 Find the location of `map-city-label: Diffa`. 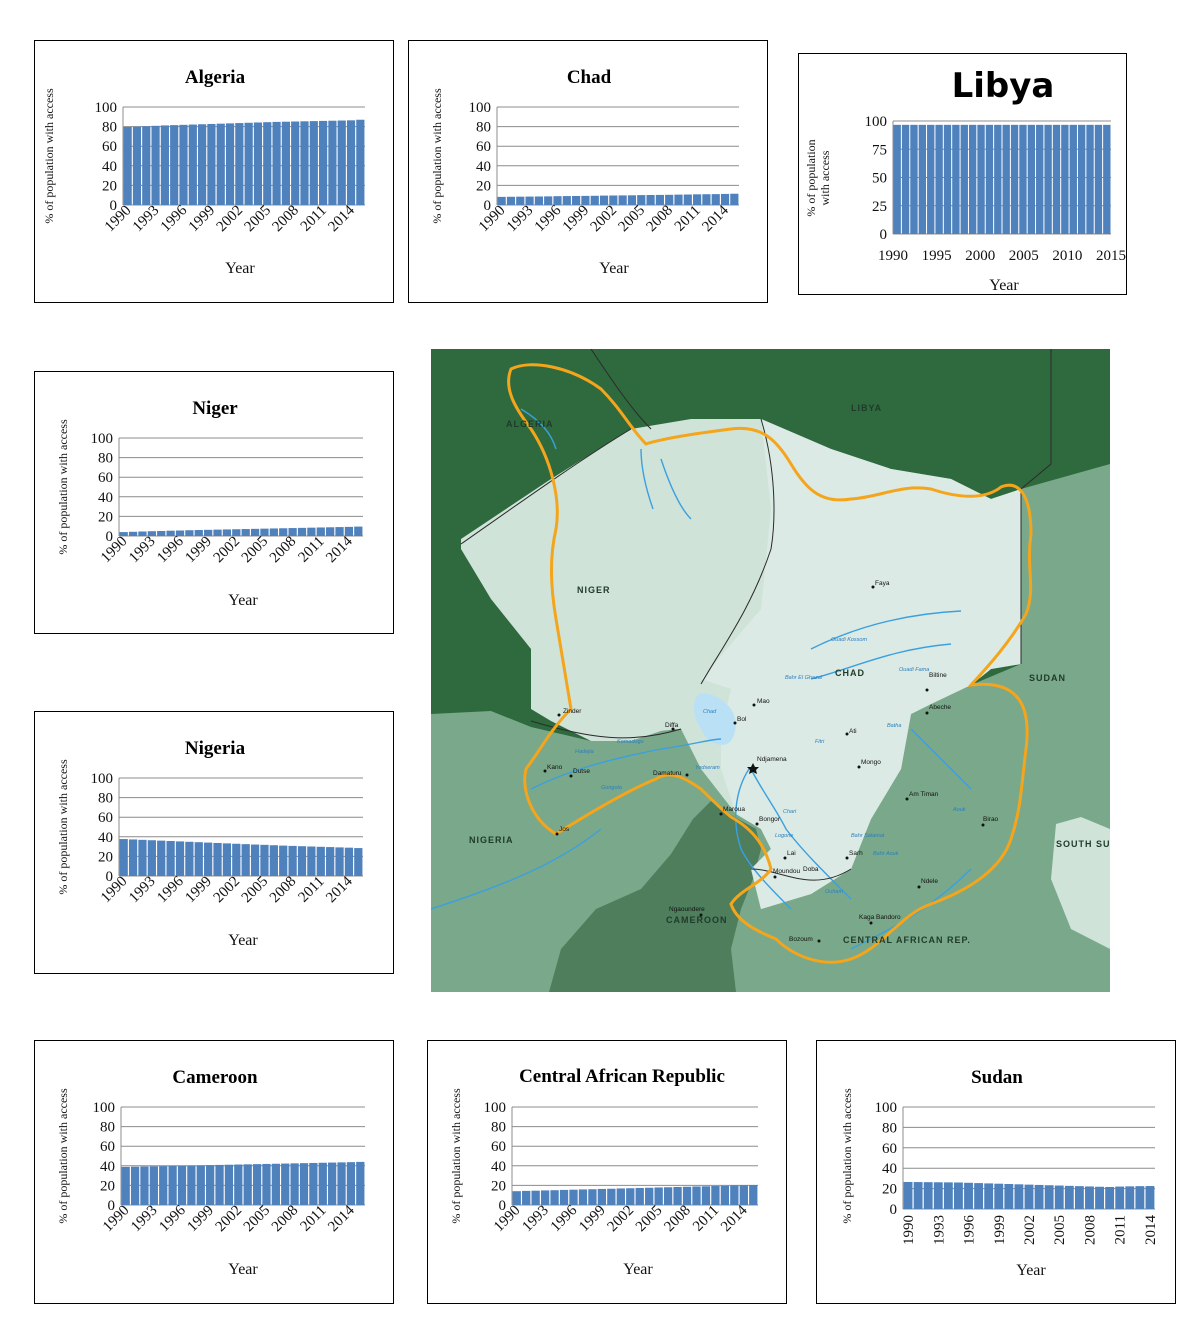

map-city-label: Diffa is located at coordinates (672, 725).